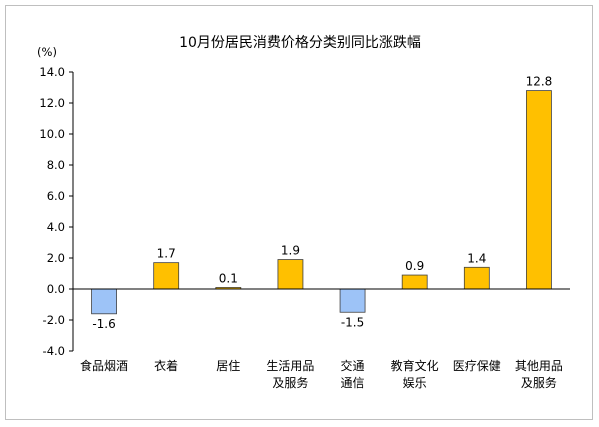 This screenshot has height=427, width=599. Describe the element at coordinates (104, 365) in the screenshot. I see `category-label: 食品烟酒` at that location.